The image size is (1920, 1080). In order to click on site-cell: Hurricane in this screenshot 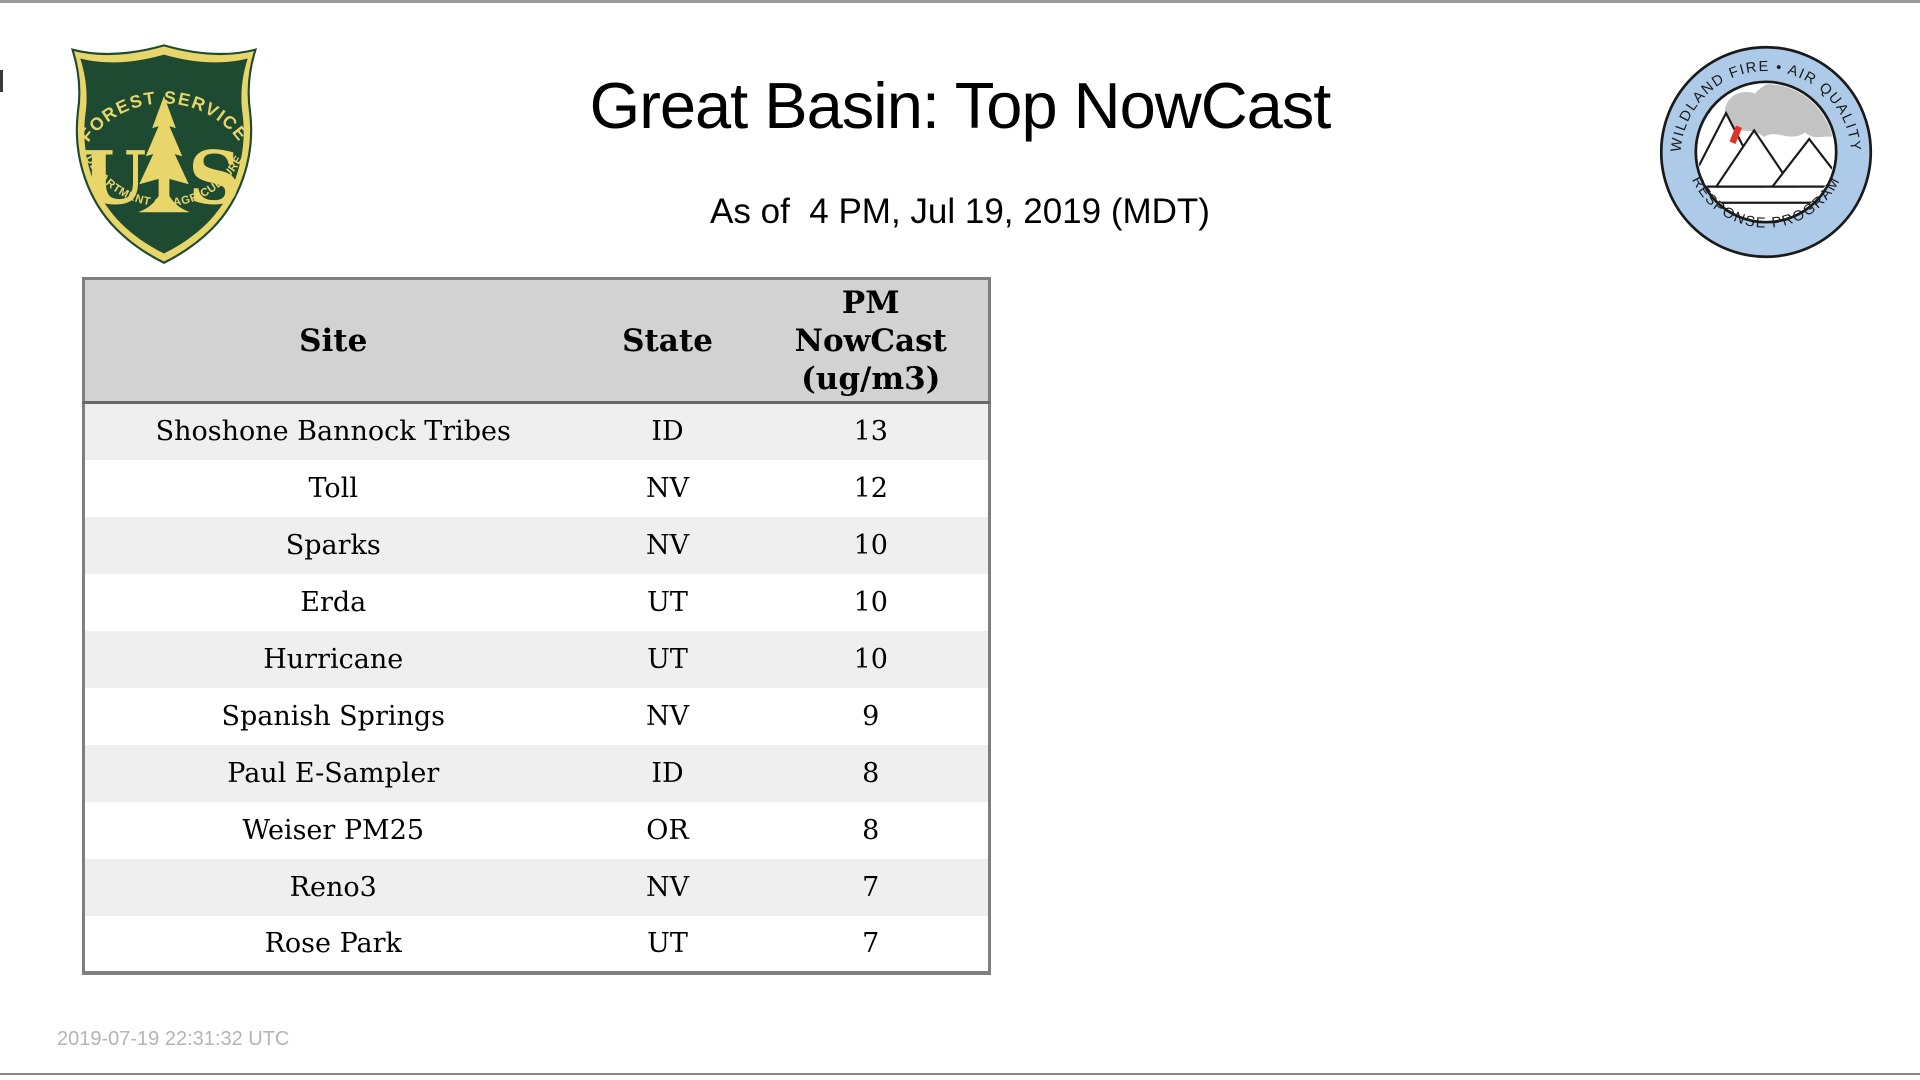, I will do `click(333, 659)`.